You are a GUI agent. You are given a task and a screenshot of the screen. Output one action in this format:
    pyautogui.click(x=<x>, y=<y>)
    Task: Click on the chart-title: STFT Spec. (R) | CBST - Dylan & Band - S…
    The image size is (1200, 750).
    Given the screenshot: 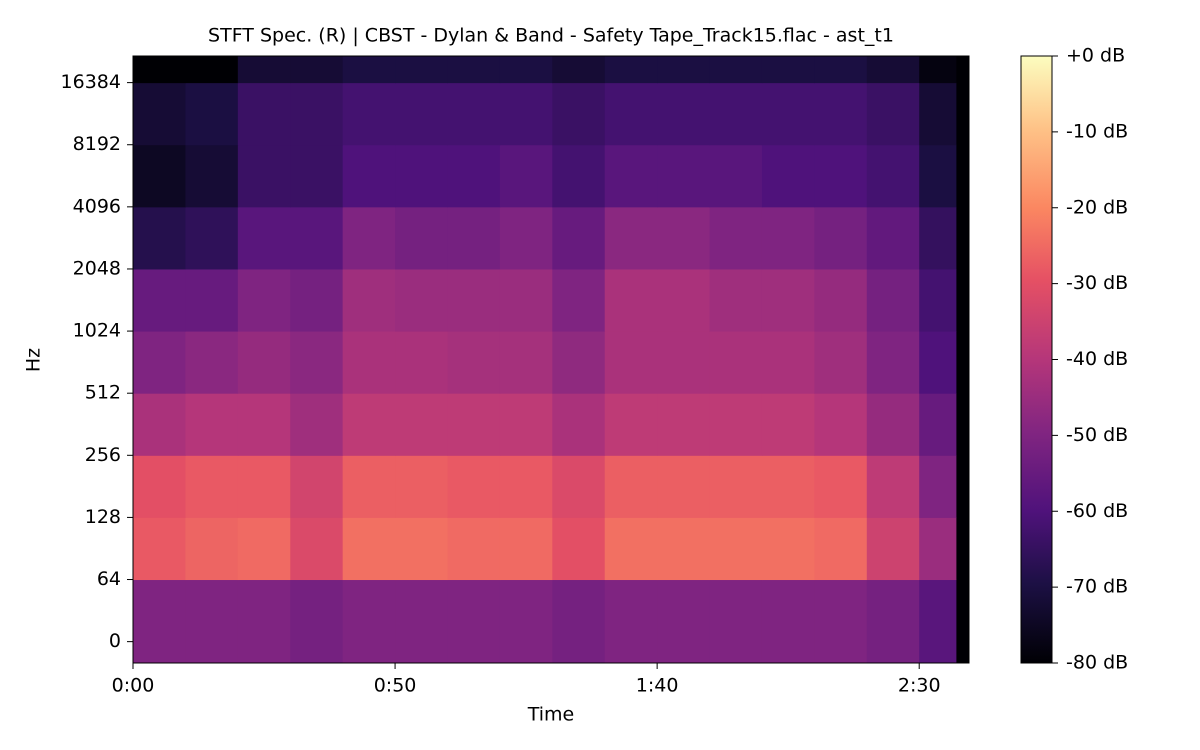 What is the action you would take?
    pyautogui.click(x=551, y=36)
    